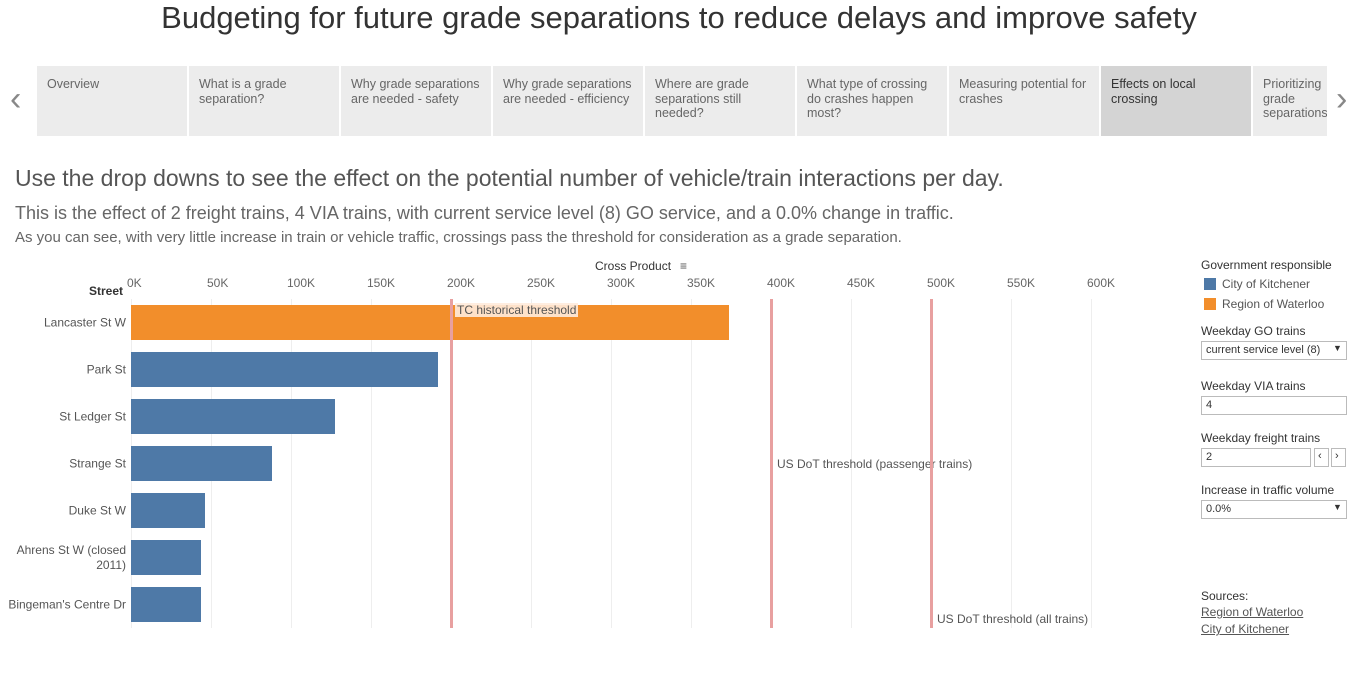 Image resolution: width=1358 pixels, height=675 pixels. I want to click on filter-label: Weekday freight trains, so click(1261, 438).